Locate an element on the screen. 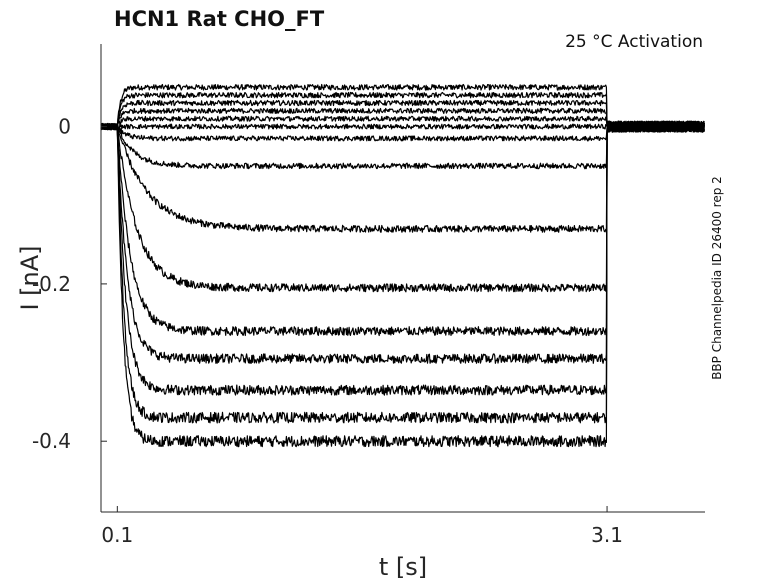  y-axis-label: I [nA] is located at coordinates (30, 277).